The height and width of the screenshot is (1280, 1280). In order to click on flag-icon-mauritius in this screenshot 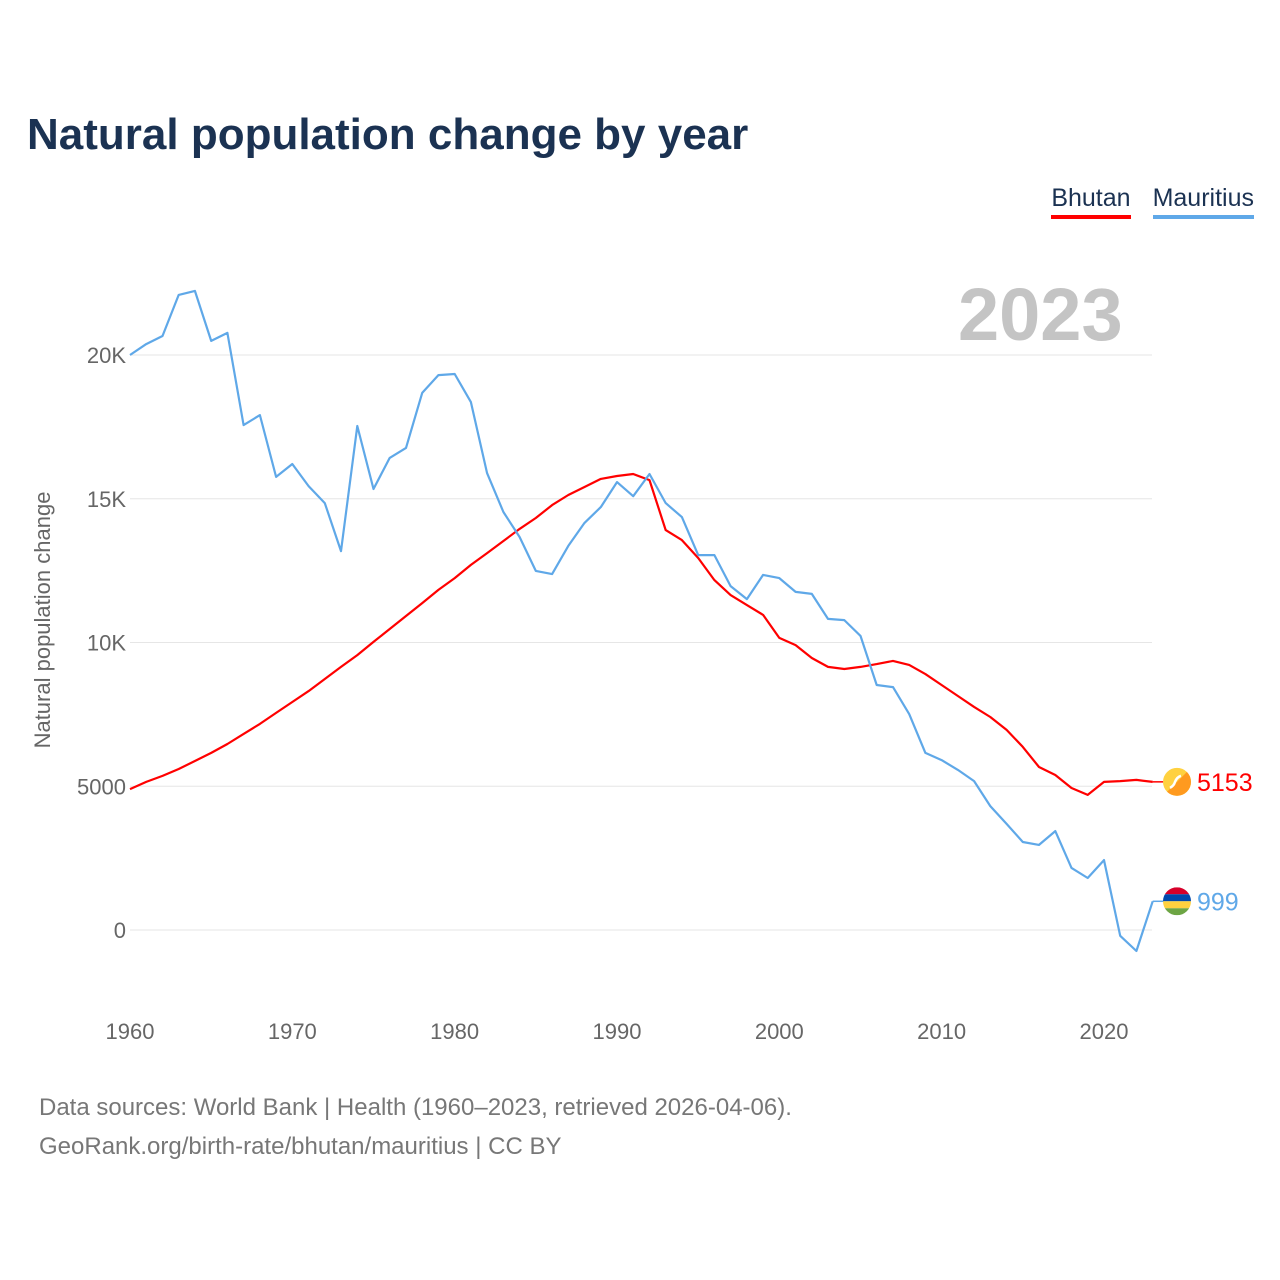, I will do `click(1177, 901)`.